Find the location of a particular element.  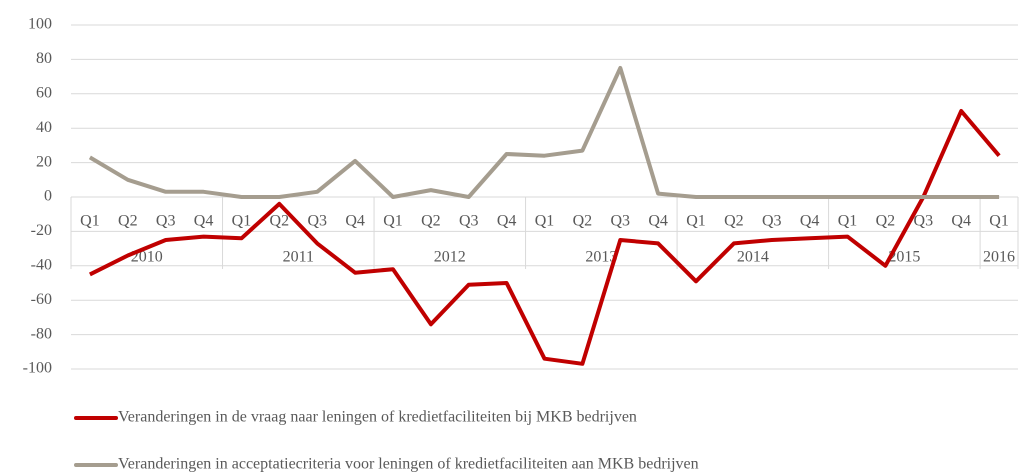

y-tick-label: 20 is located at coordinates (44, 161).